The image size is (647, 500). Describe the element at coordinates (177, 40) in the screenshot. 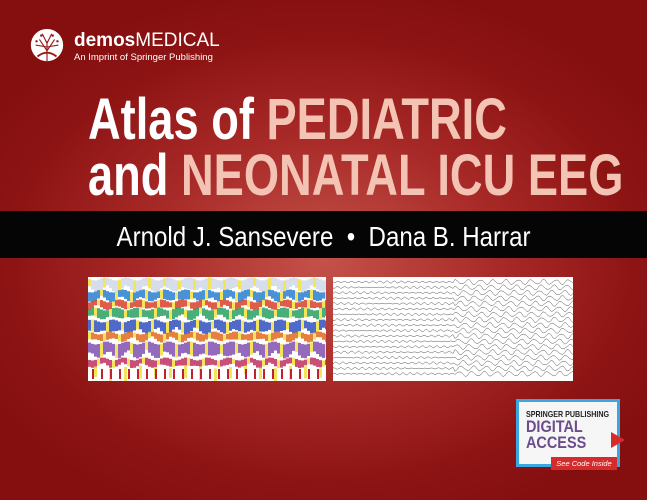

I see `brand-light: MEDICAL` at that location.